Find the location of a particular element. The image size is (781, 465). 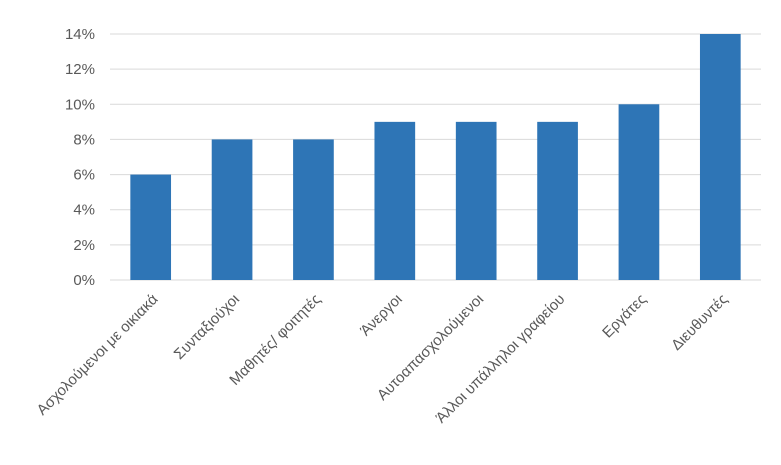

x-category-label: Άνεργοι is located at coordinates (381, 315).